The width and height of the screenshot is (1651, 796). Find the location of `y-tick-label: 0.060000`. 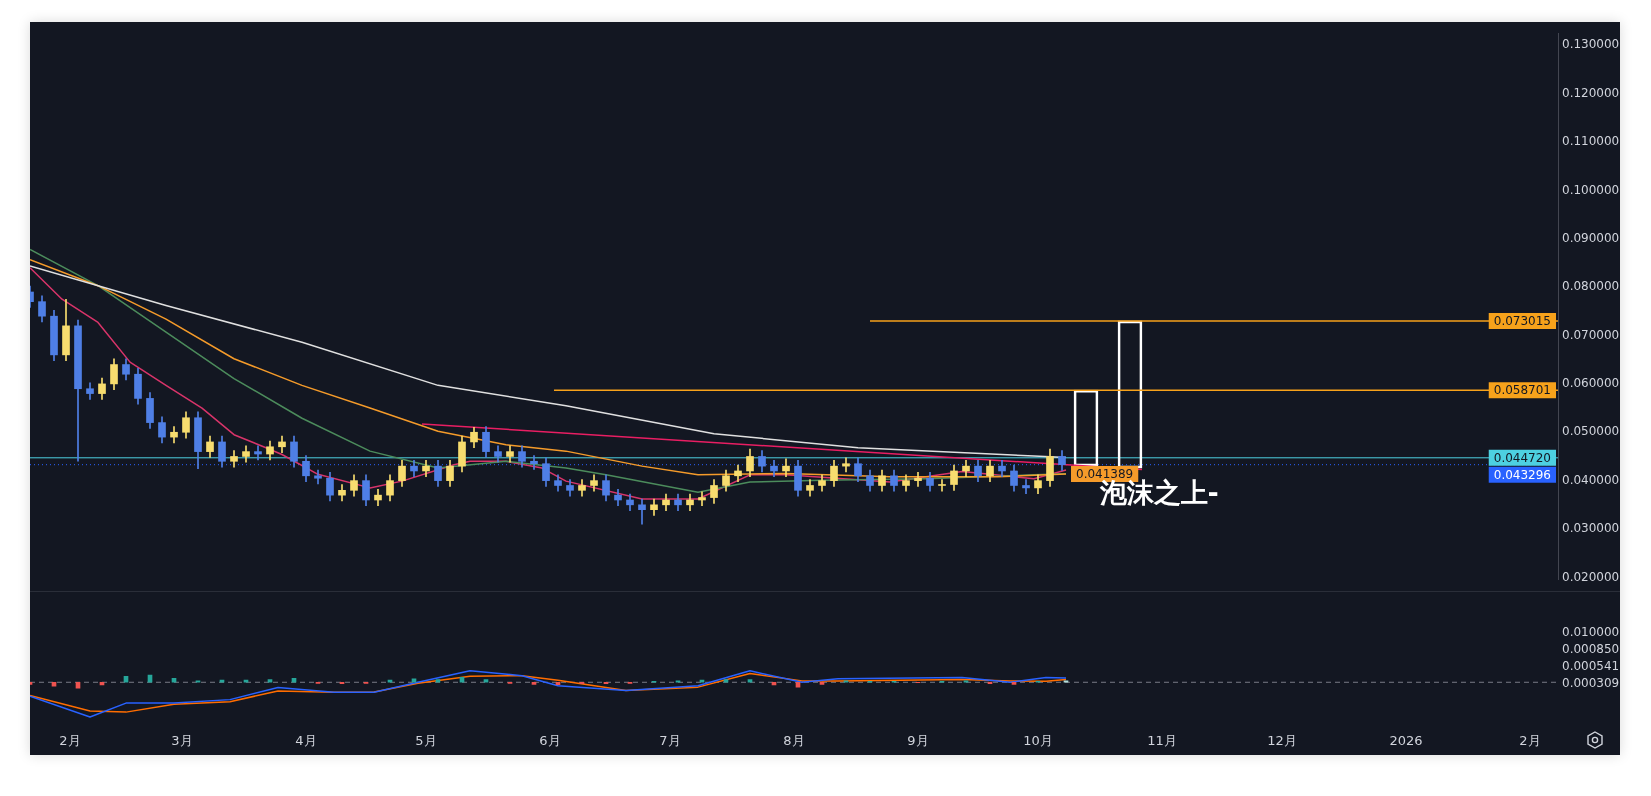

y-tick-label: 0.060000 is located at coordinates (1591, 383).